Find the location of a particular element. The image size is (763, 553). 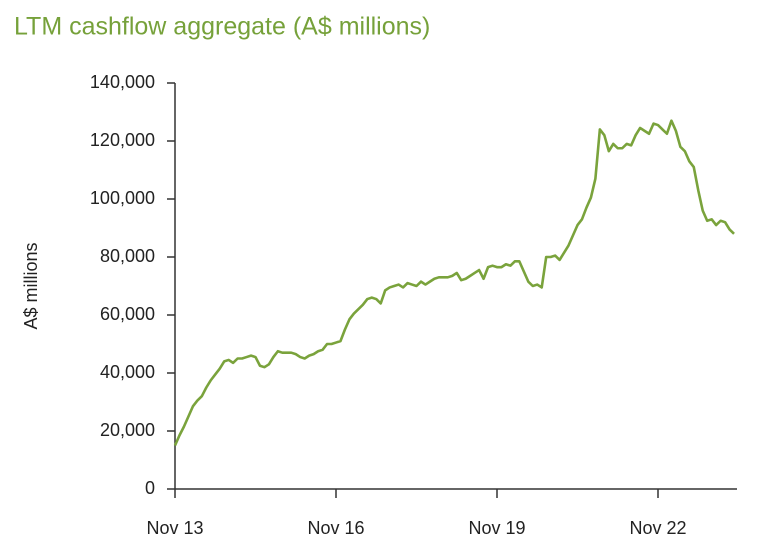

x-tick-label: Nov 22 is located at coordinates (657, 528).